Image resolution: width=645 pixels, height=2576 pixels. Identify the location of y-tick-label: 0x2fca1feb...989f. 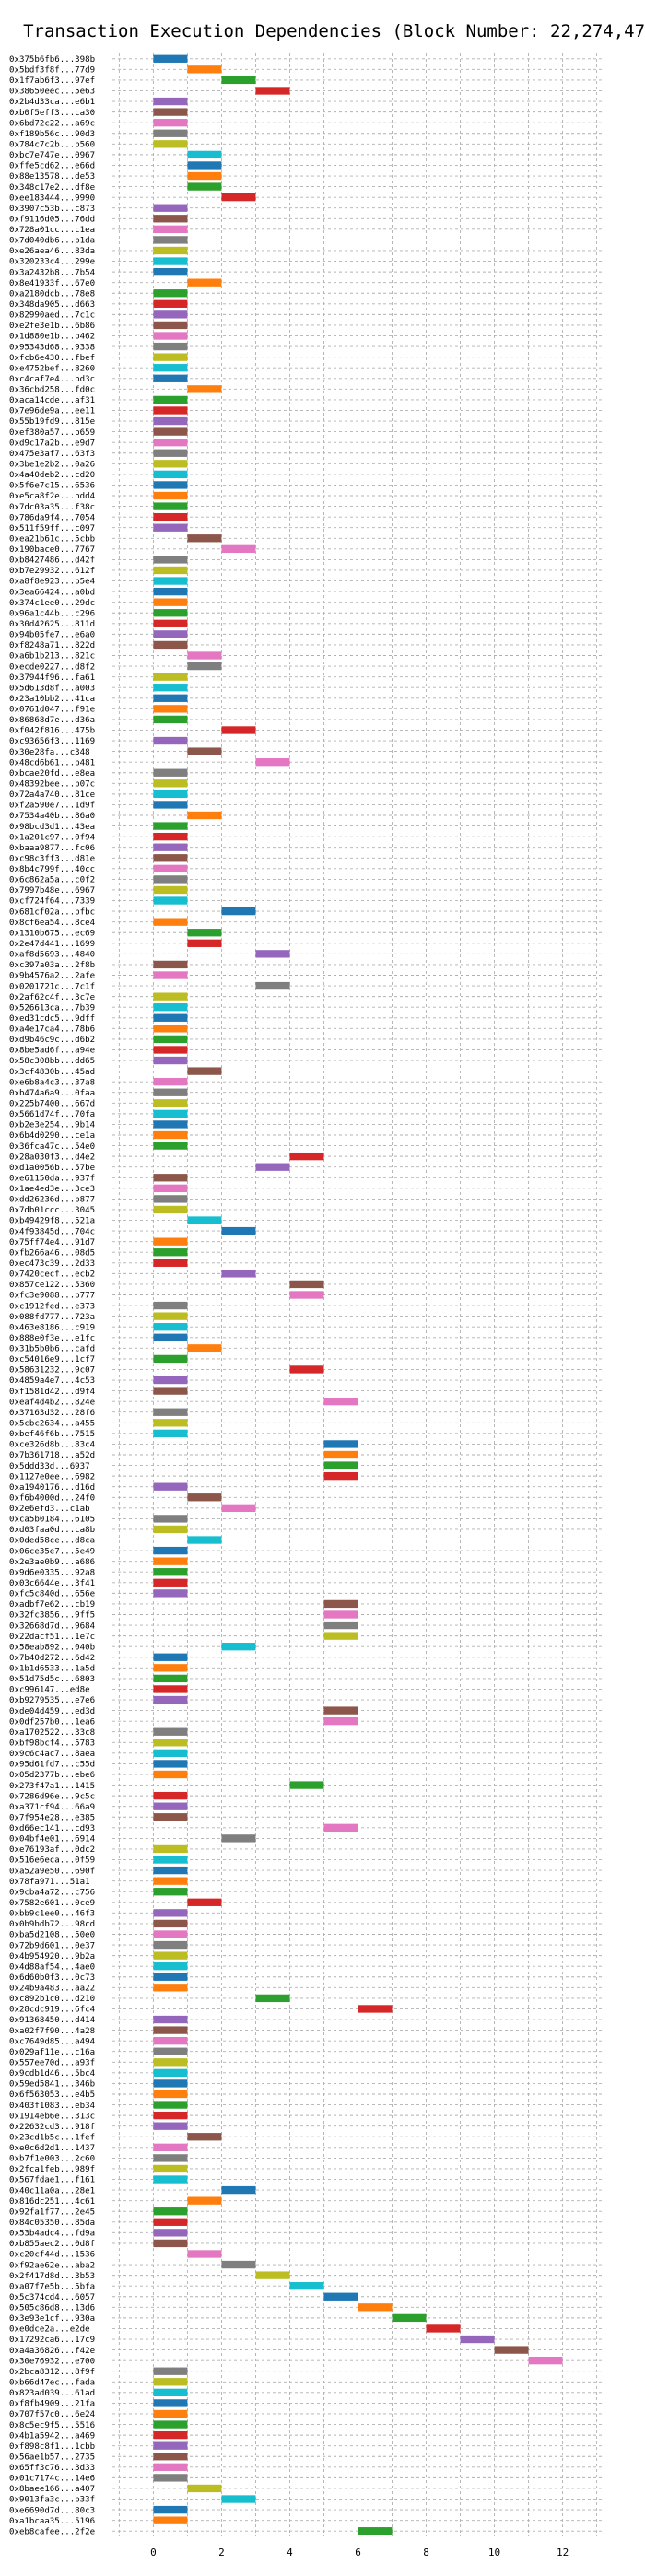
(52, 2169).